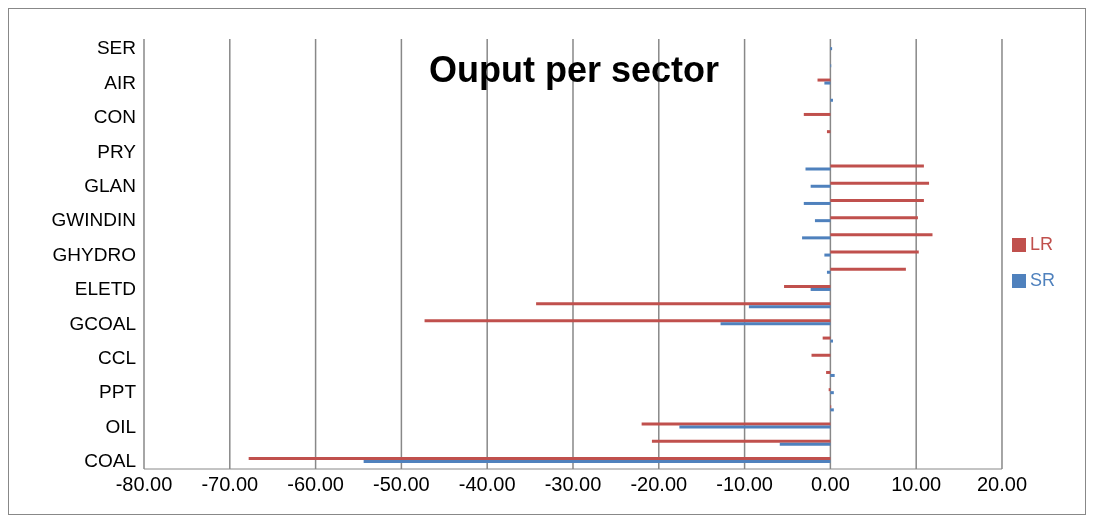 The height and width of the screenshot is (523, 1094). Describe the element at coordinates (116, 48) in the screenshot. I see `y-tick-label: SER` at that location.